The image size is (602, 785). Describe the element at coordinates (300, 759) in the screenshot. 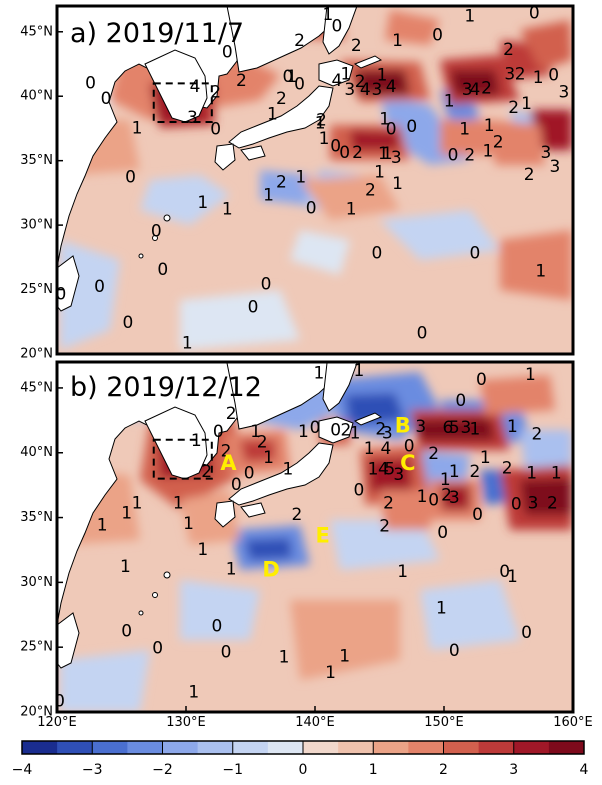

I see `colorbar: −4 −3 −2 −1 0 1 2 3 4` at that location.